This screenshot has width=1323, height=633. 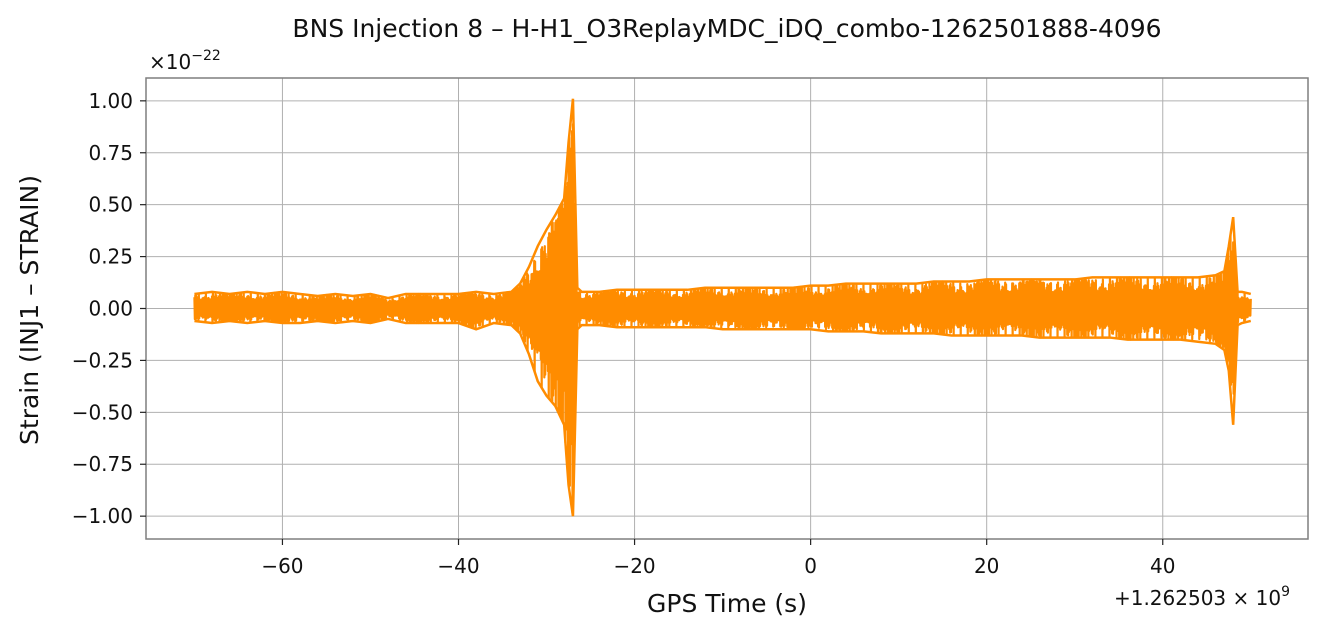 I want to click on y-tick-label: 0.00, so click(x=110, y=309).